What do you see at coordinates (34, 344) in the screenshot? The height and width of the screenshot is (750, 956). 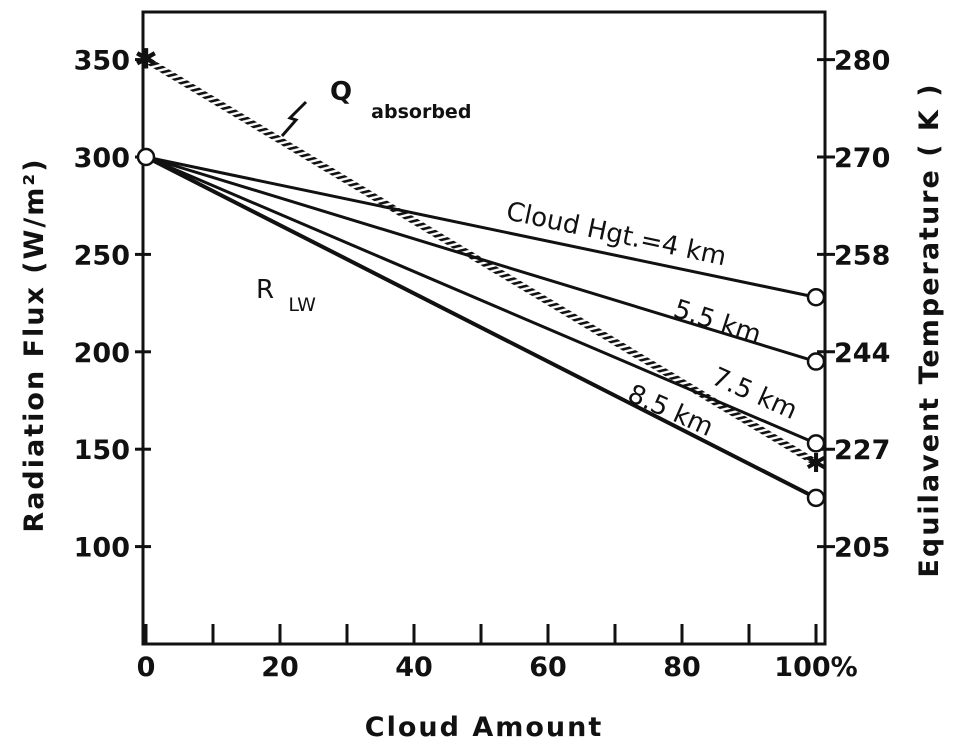 I see `y-axis-title: Radiation Flux (W/m²)` at bounding box center [34, 344].